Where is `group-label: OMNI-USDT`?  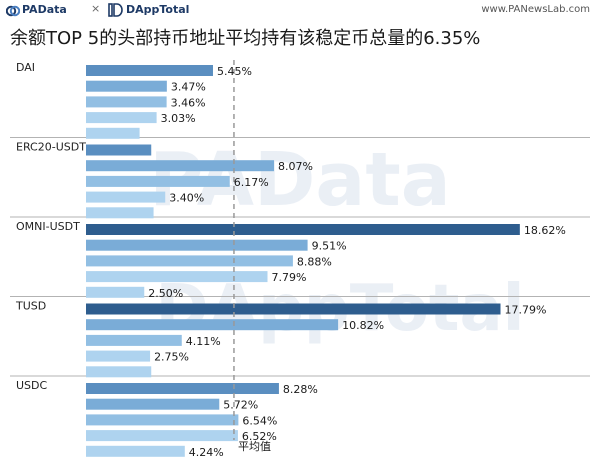 group-label: OMNI-USDT is located at coordinates (48, 226).